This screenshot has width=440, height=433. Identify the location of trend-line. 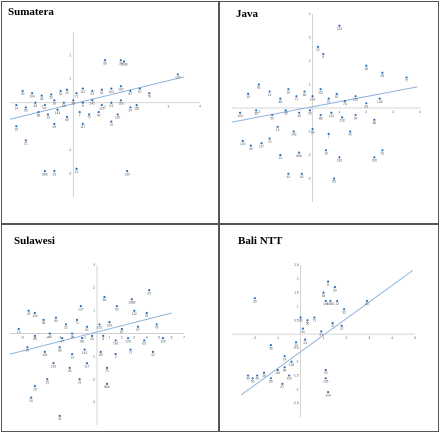
(324, 104).